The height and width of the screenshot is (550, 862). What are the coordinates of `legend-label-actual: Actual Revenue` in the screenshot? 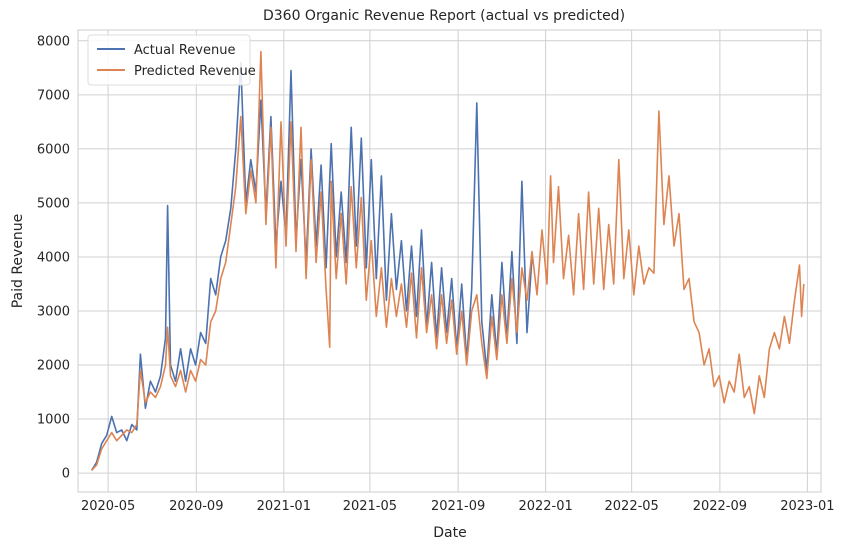 It's located at (184, 50).